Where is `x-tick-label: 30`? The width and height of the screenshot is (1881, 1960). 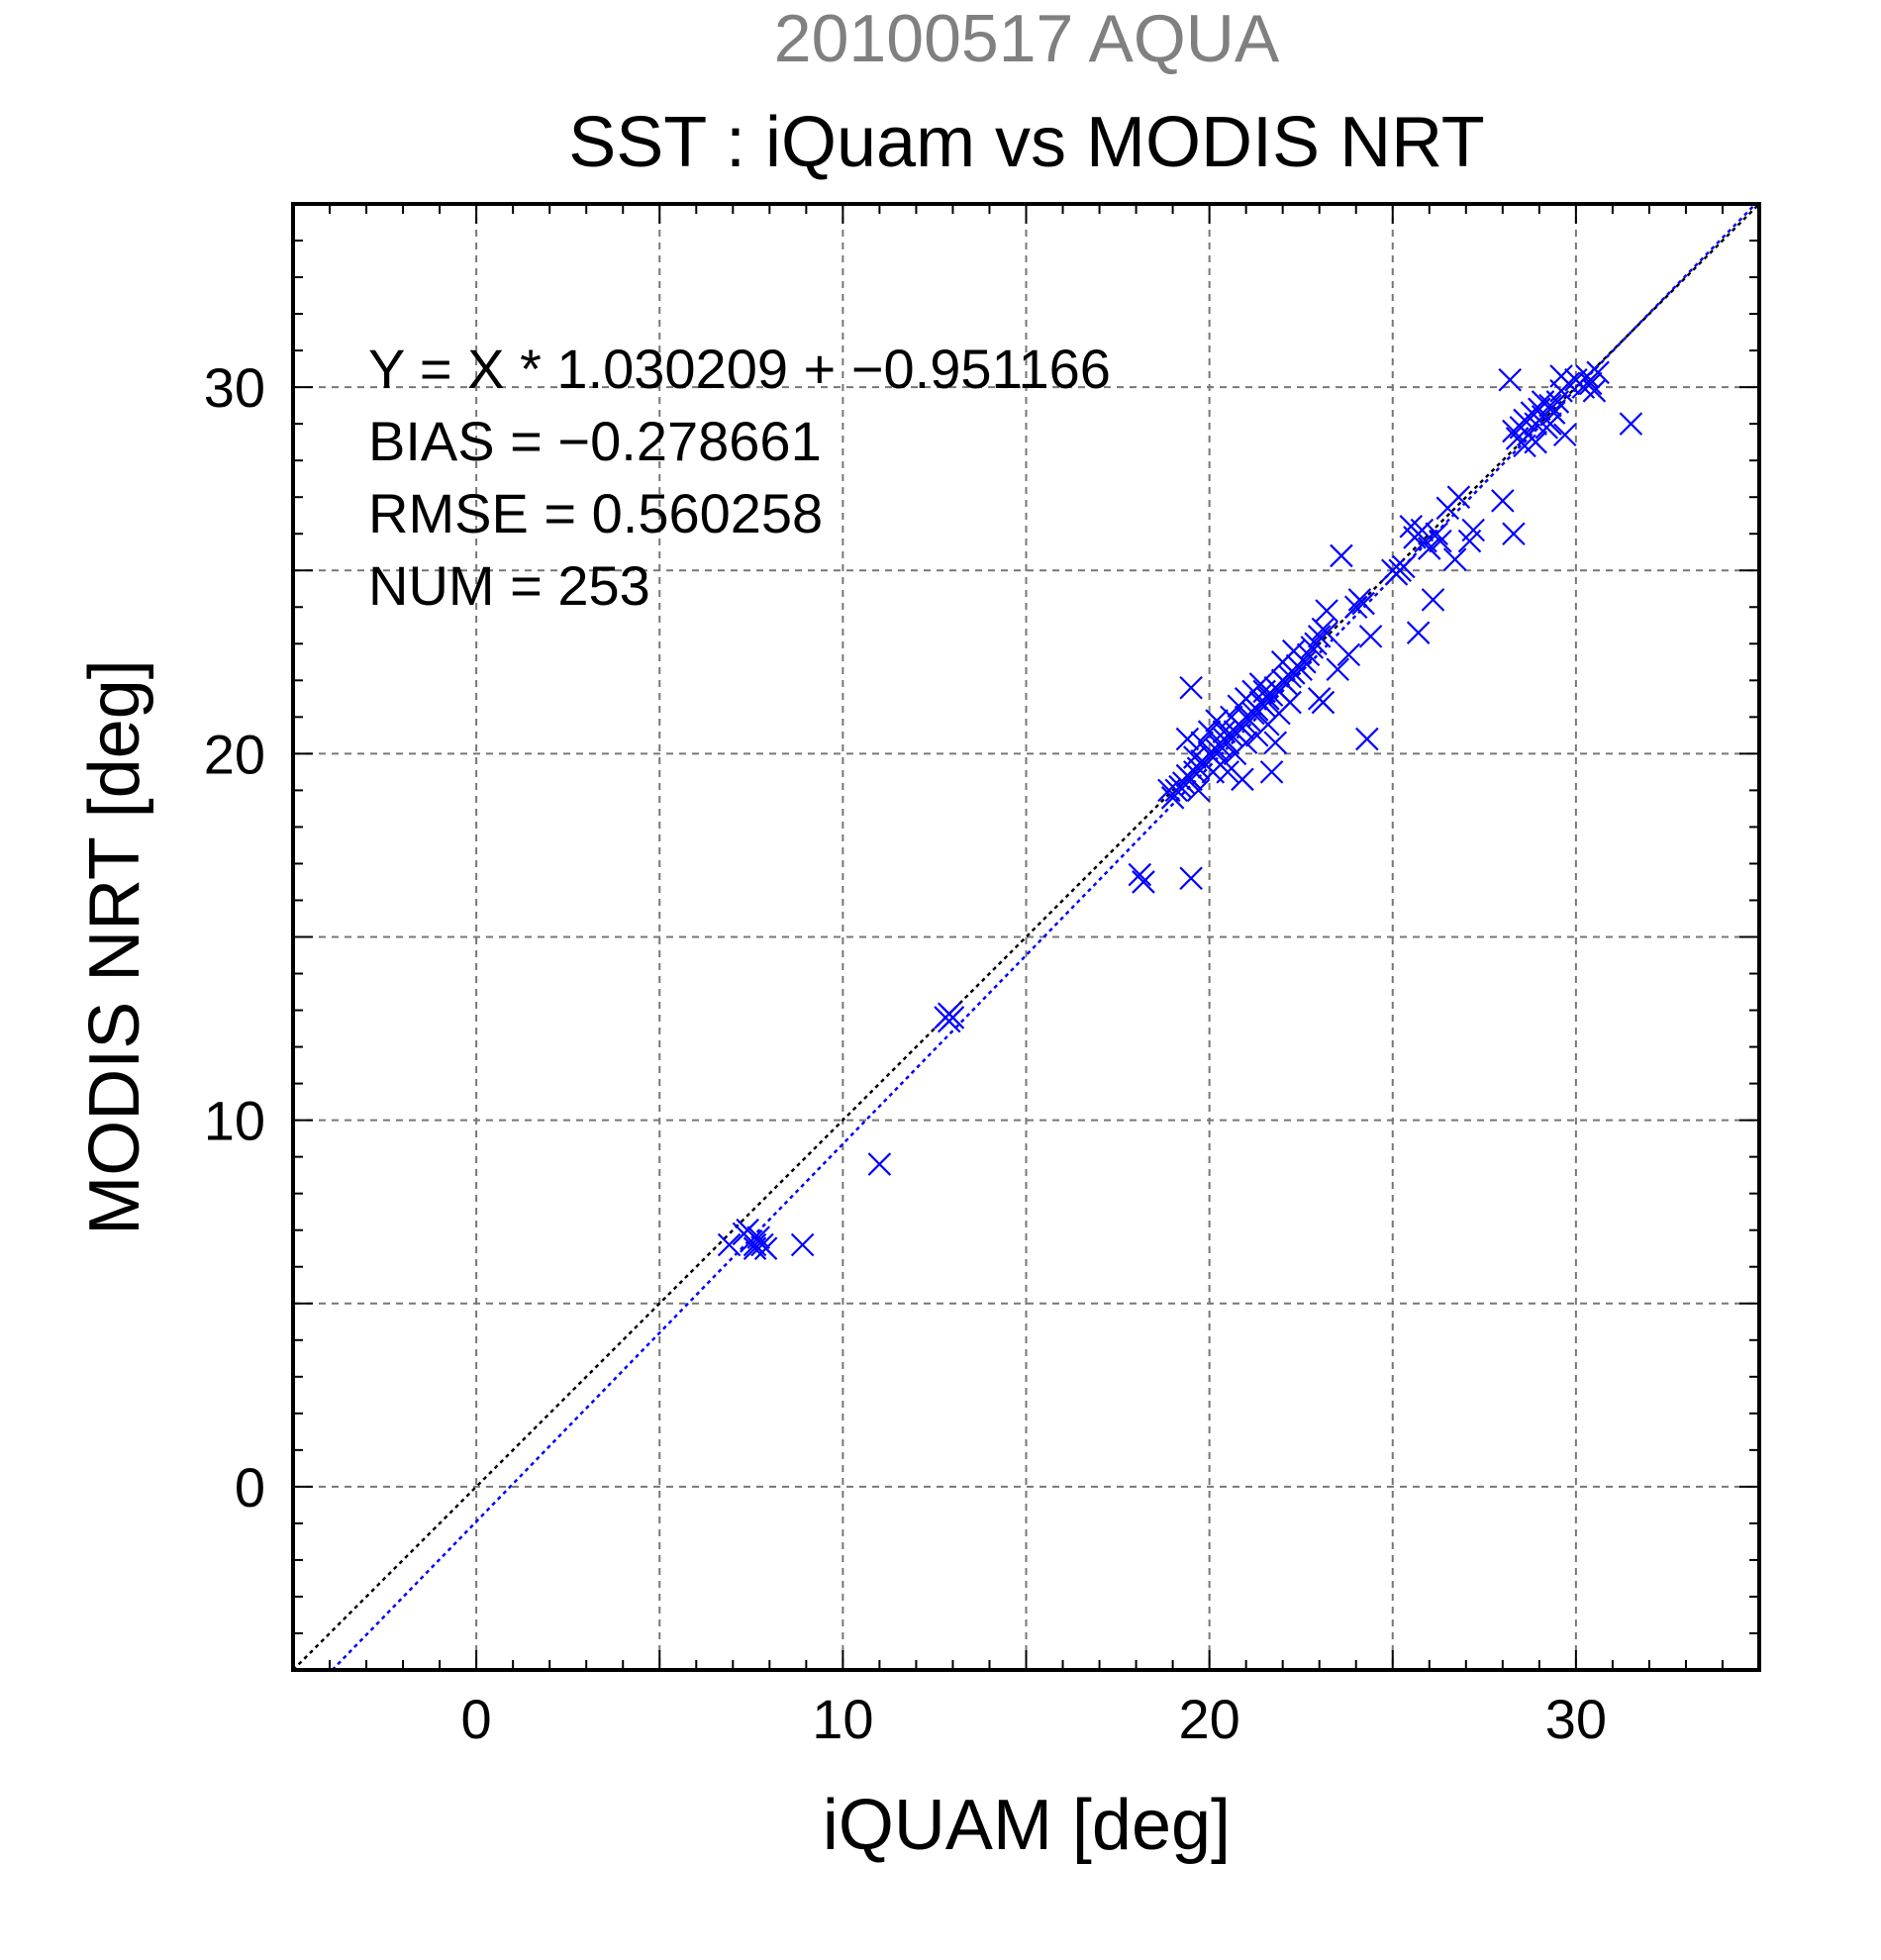 x-tick-label: 30 is located at coordinates (1576, 1719).